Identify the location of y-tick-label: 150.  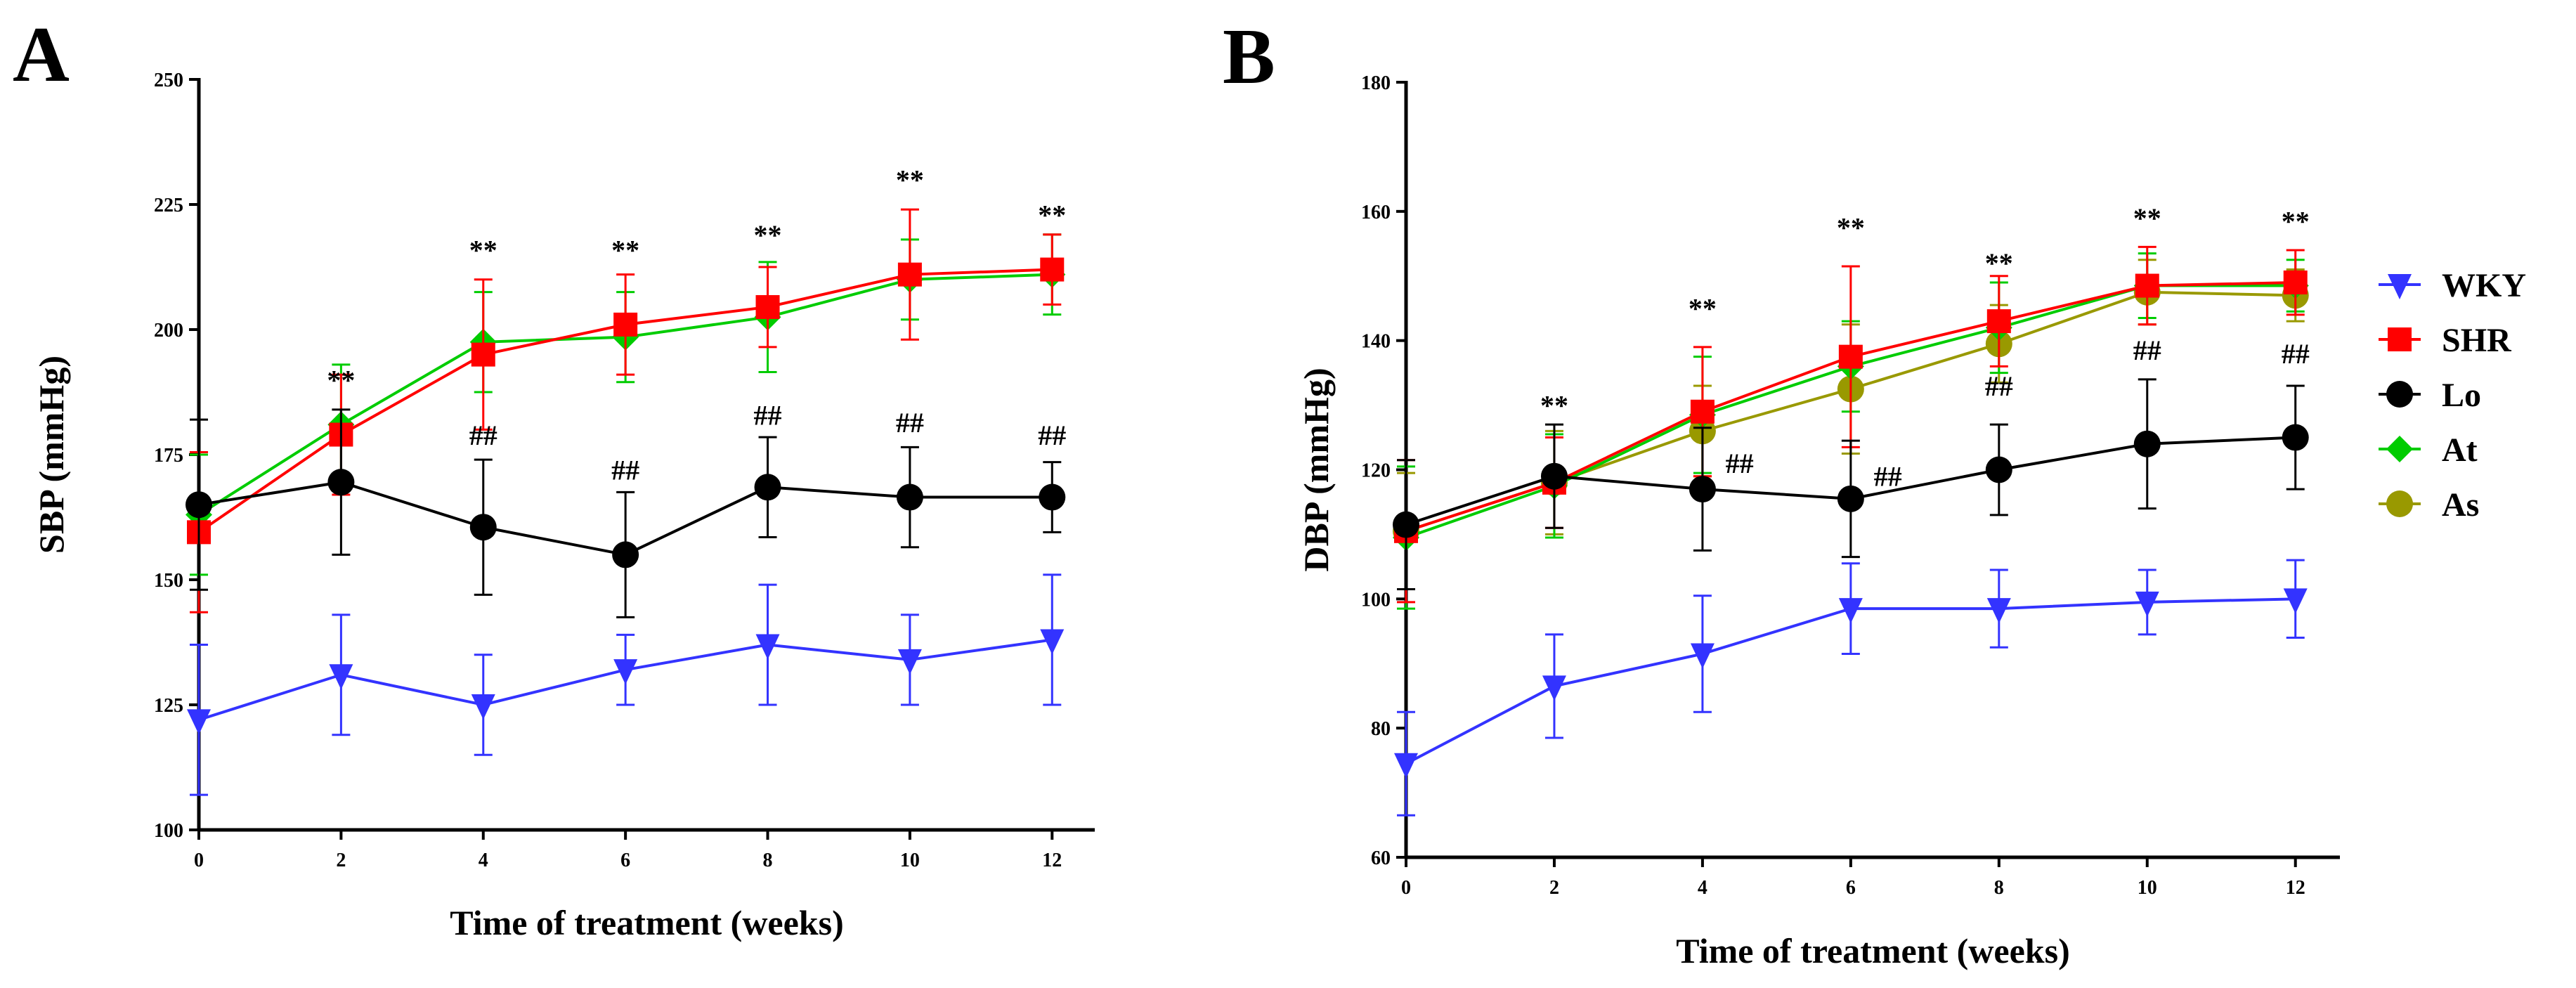
(168, 581).